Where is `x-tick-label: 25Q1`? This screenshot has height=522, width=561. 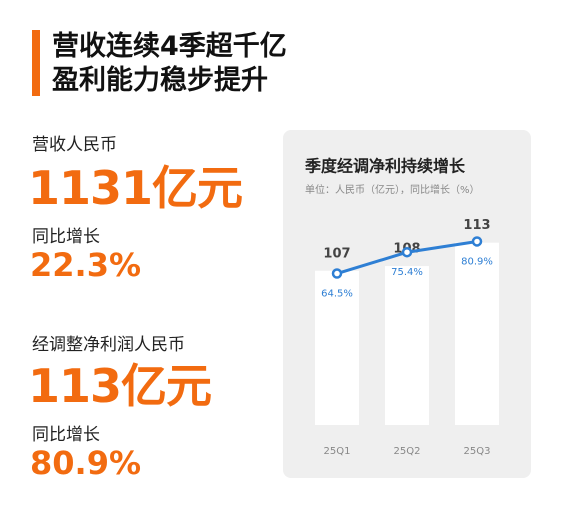
x-tick-label: 25Q1 is located at coordinates (337, 451).